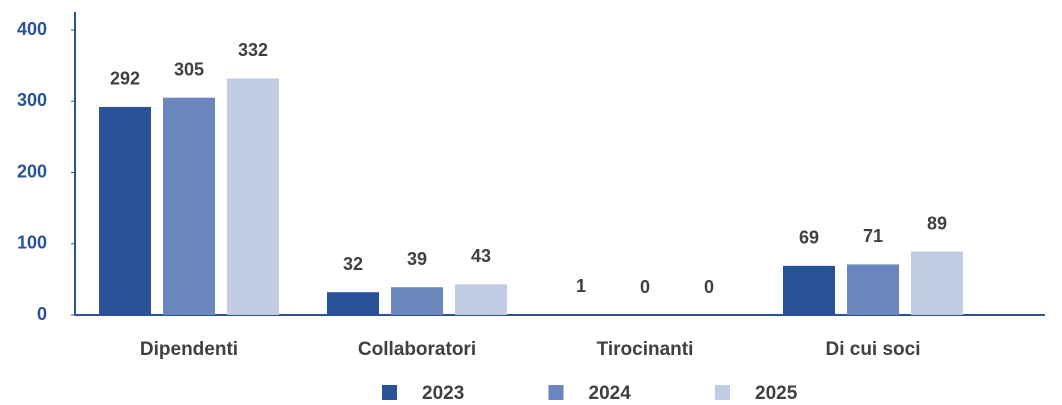  I want to click on value-label: 305, so click(189, 69).